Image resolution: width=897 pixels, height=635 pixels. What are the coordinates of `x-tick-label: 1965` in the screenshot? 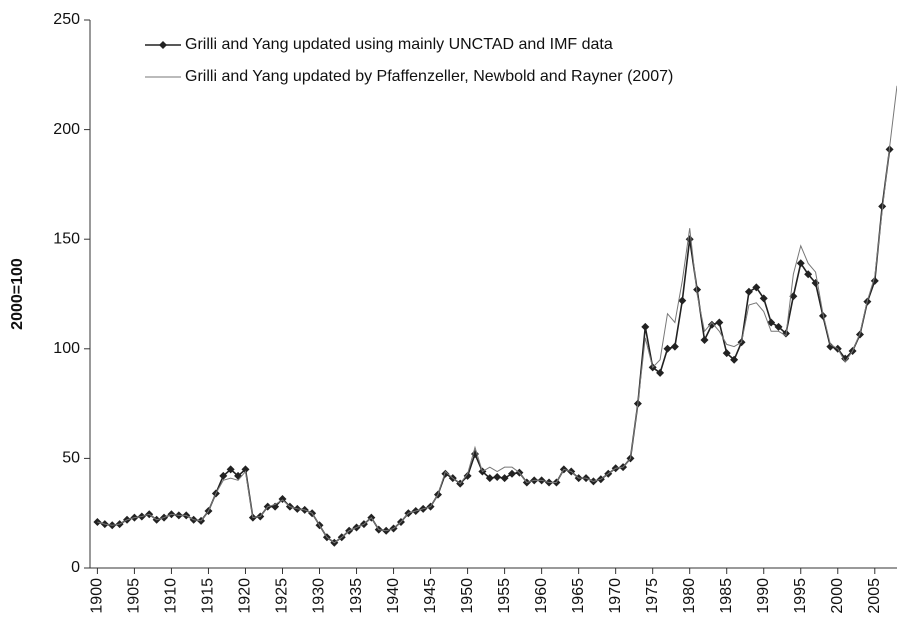 It's located at (578, 596).